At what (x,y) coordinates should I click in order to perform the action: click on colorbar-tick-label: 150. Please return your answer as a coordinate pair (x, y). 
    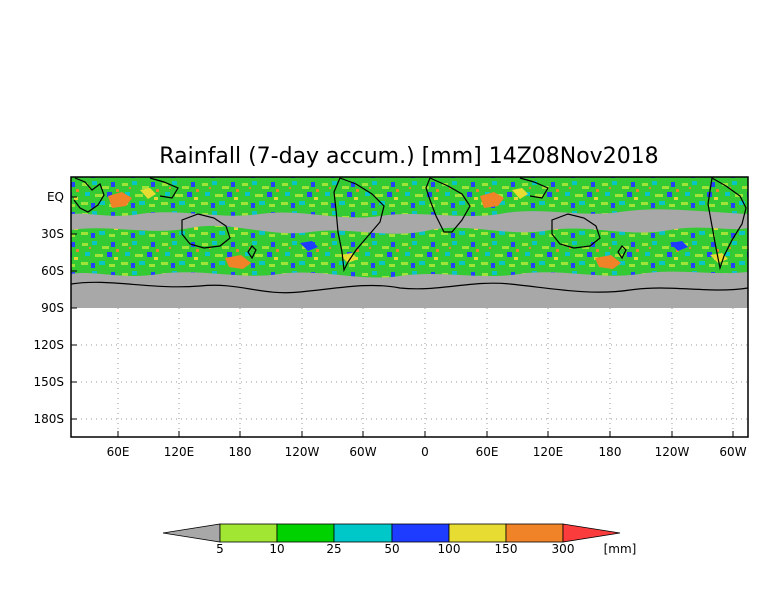
    Looking at the image, I should click on (506, 549).